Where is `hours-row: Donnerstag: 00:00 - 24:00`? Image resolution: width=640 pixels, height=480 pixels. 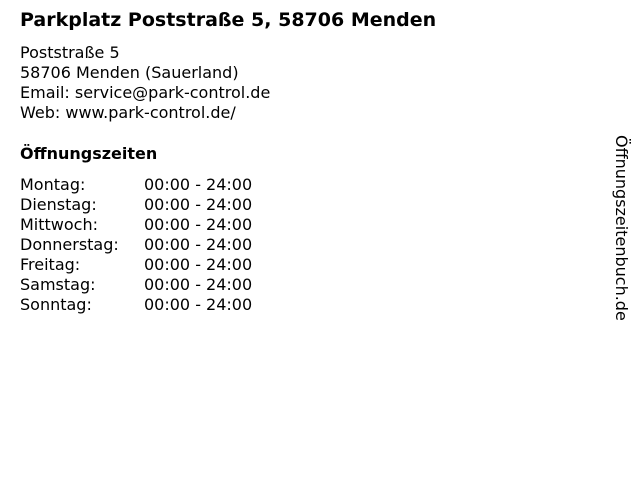
hours-row: Donnerstag: 00:00 - 24:00 is located at coordinates (136, 245).